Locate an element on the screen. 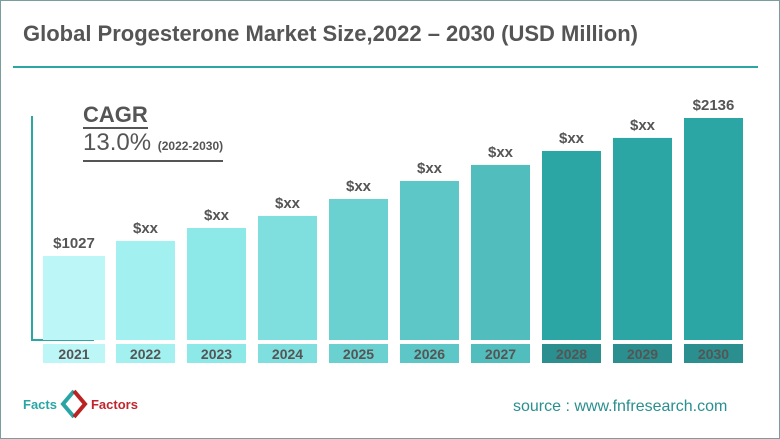 Image resolution: width=780 pixels, height=439 pixels. cagr-period: (2022-2030) is located at coordinates (190, 146).